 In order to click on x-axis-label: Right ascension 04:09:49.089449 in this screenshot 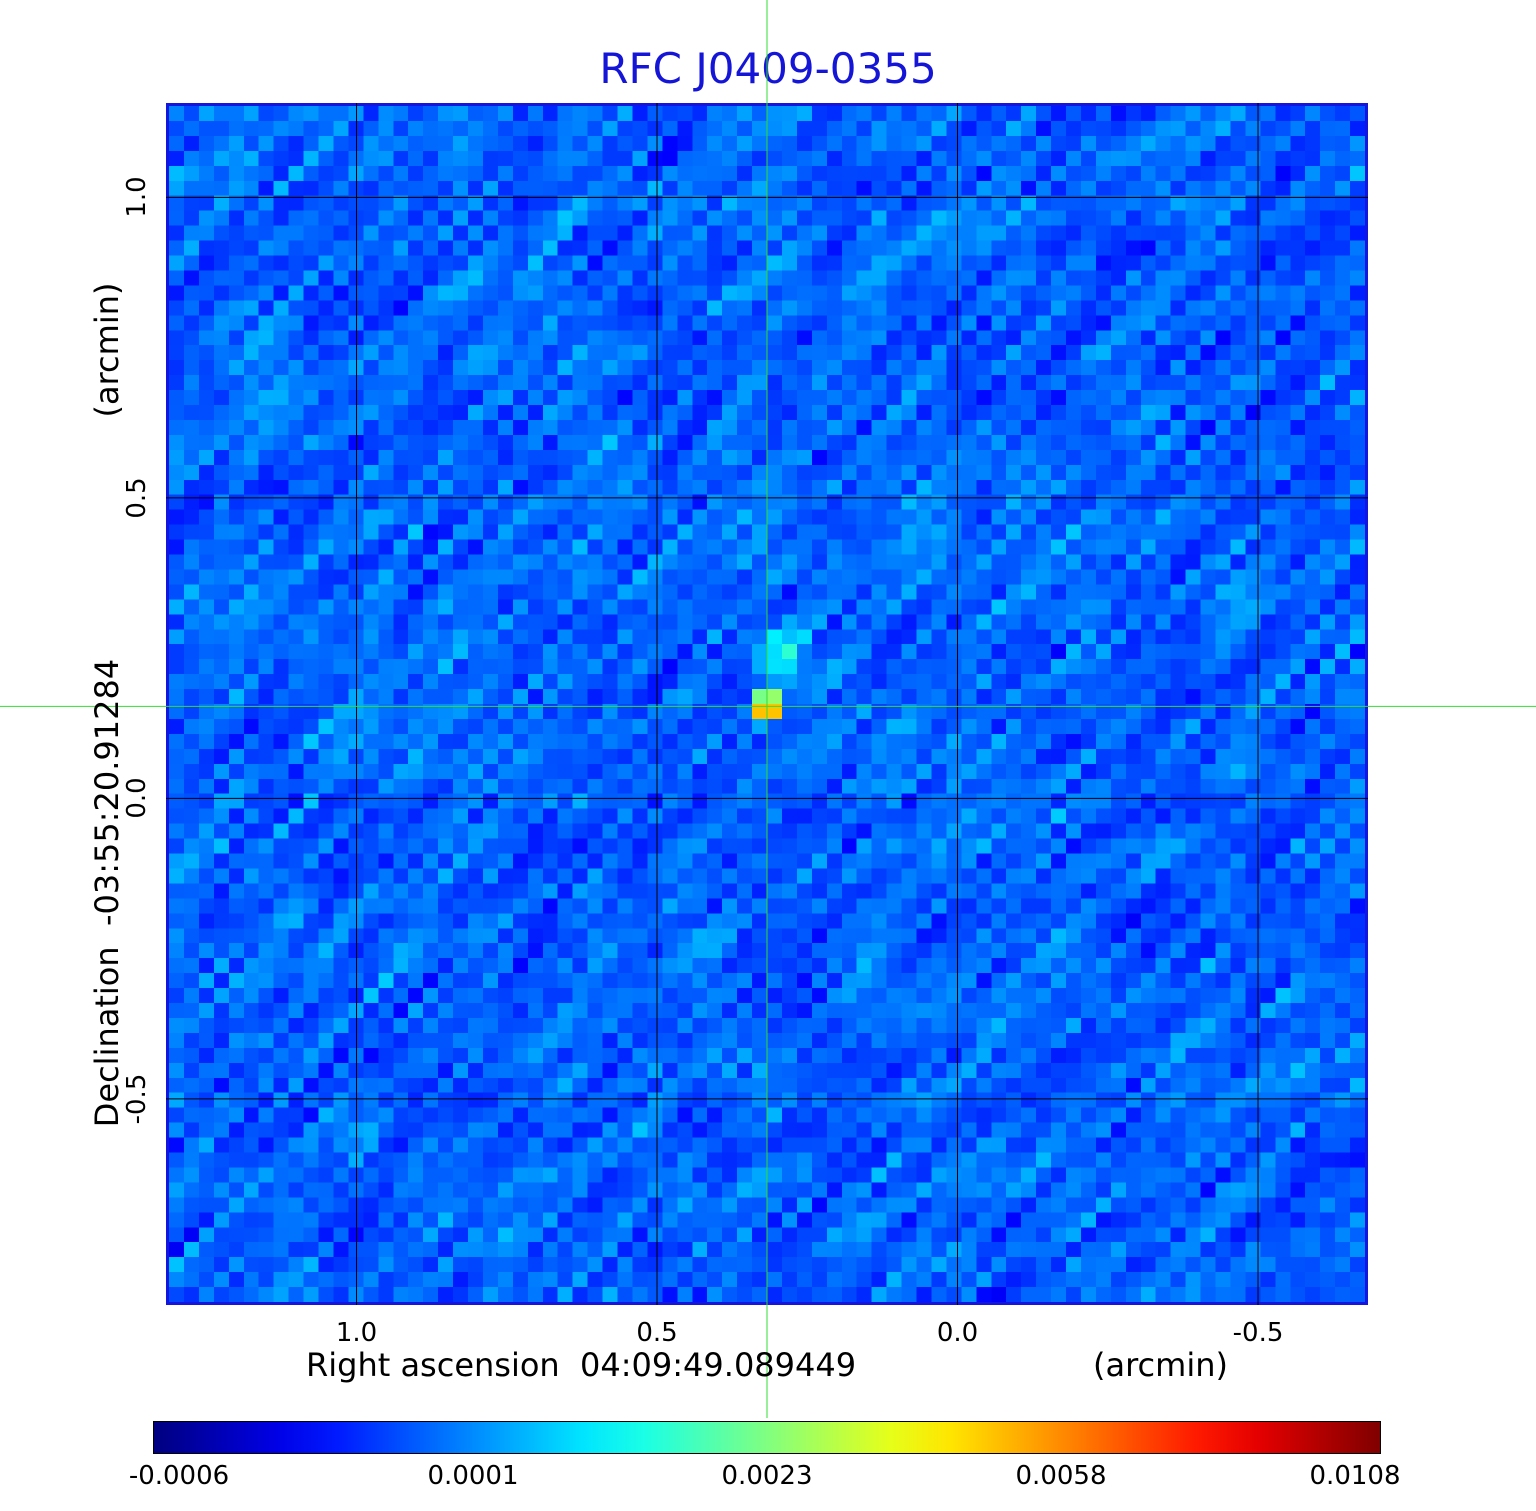, I will do `click(581, 1365)`.